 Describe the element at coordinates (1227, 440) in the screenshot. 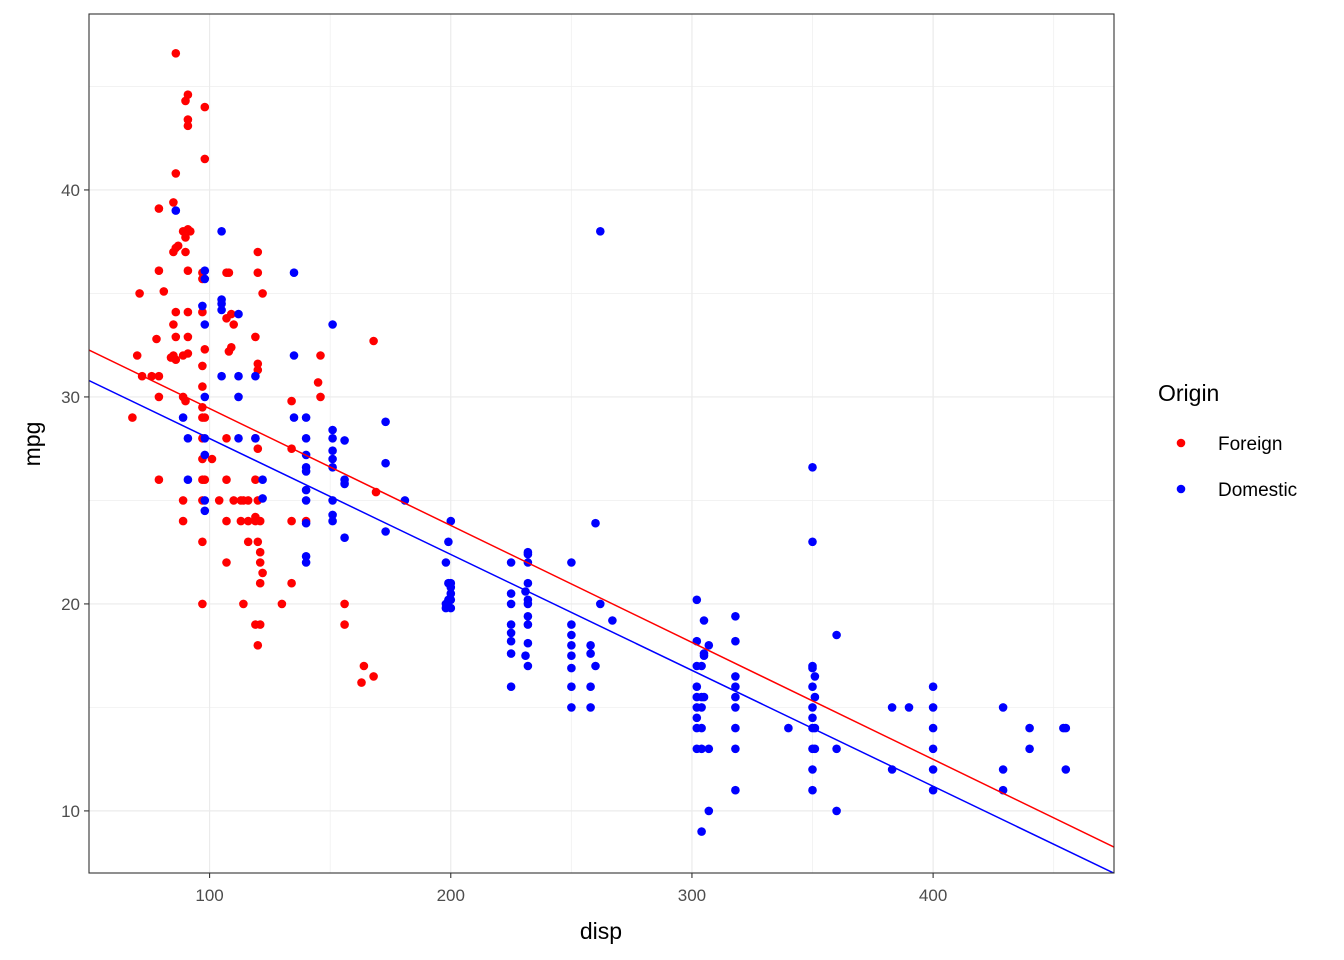

I see `legend: Origin Foreign Domestic` at that location.